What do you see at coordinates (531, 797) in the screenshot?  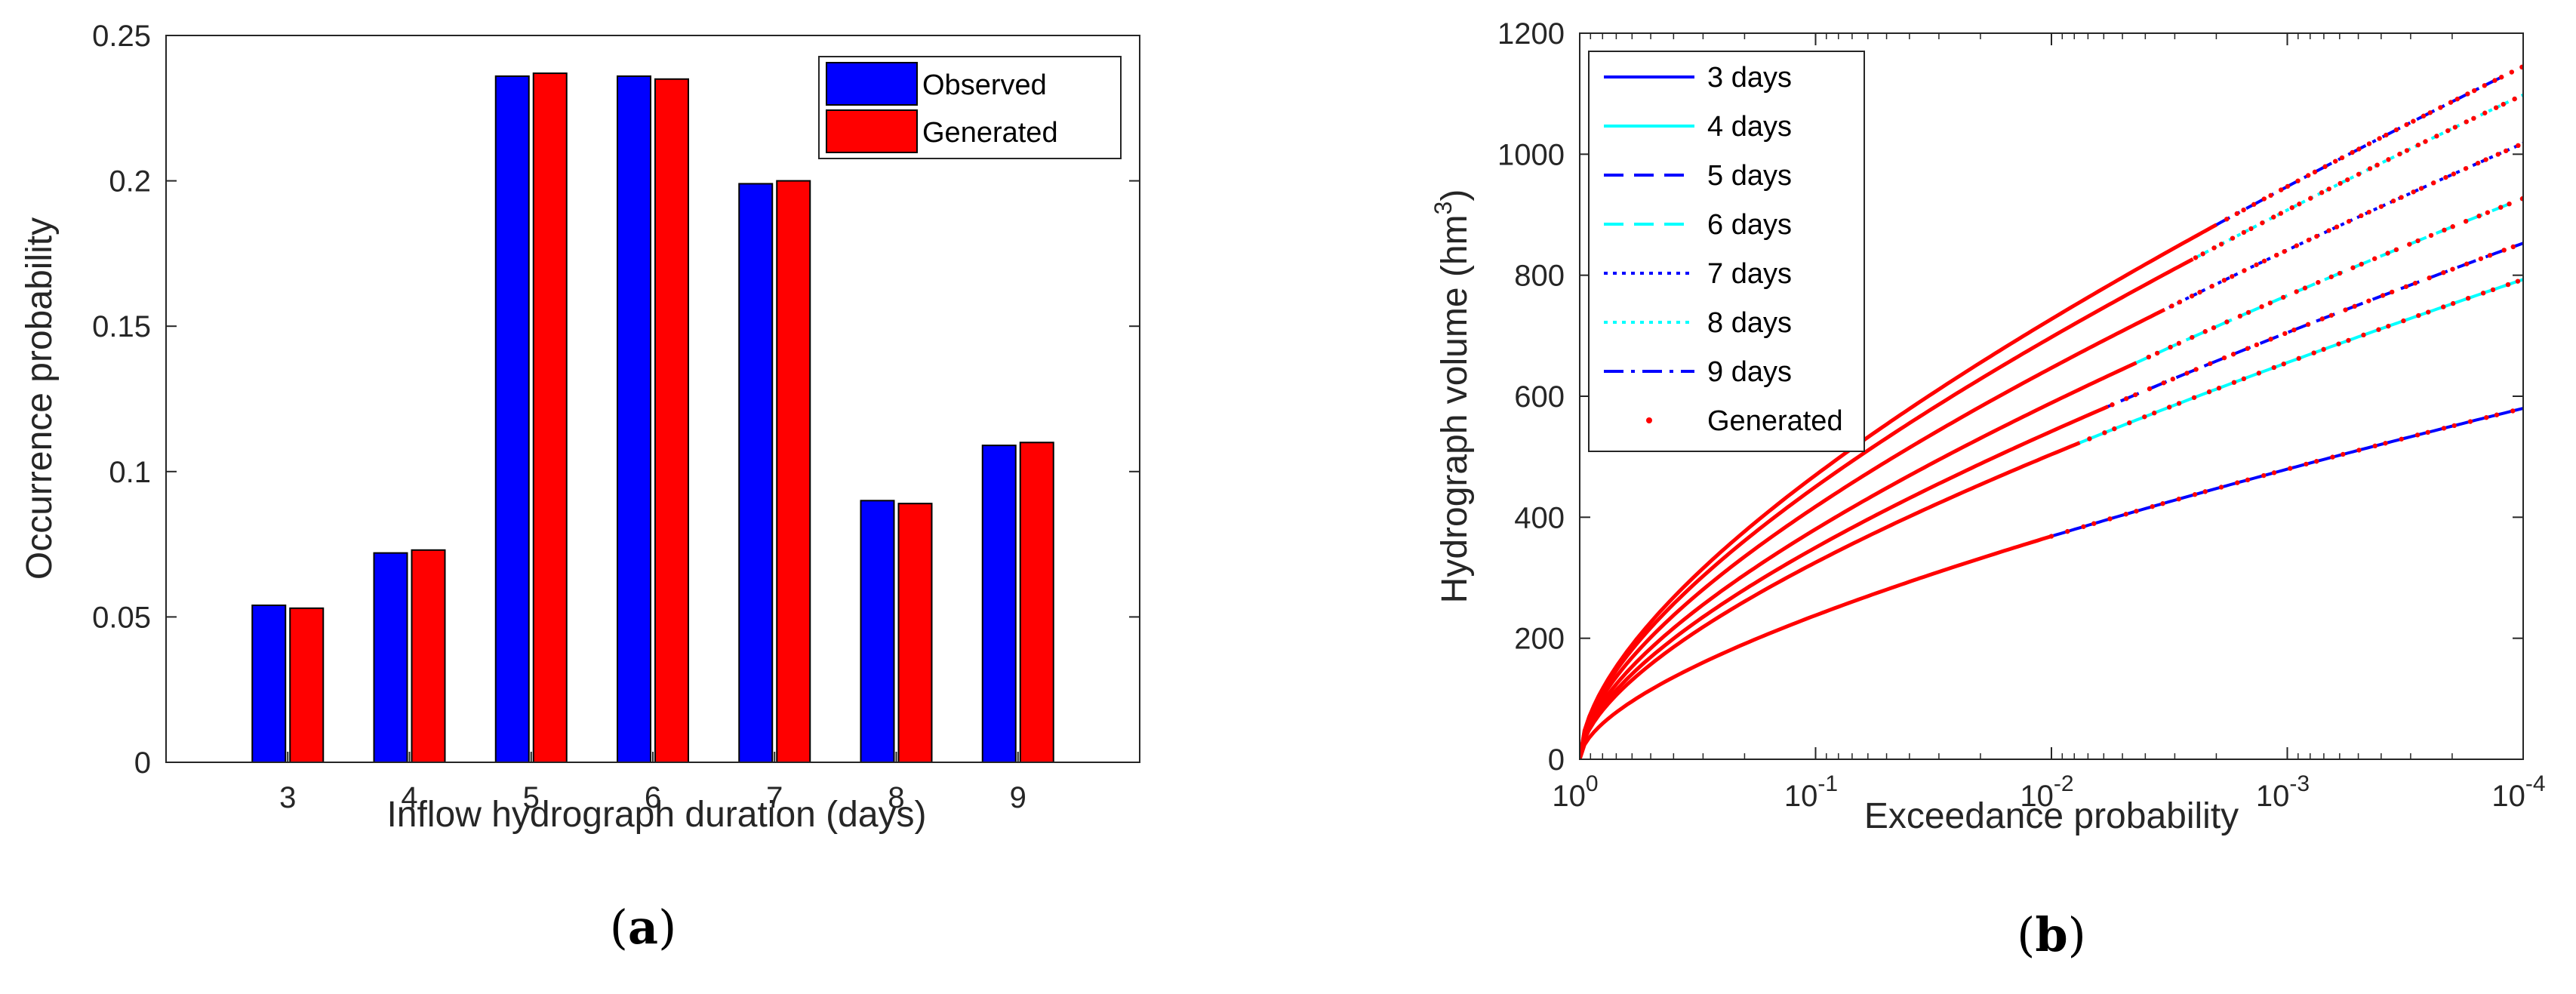 I see `x-tick-label: 5` at bounding box center [531, 797].